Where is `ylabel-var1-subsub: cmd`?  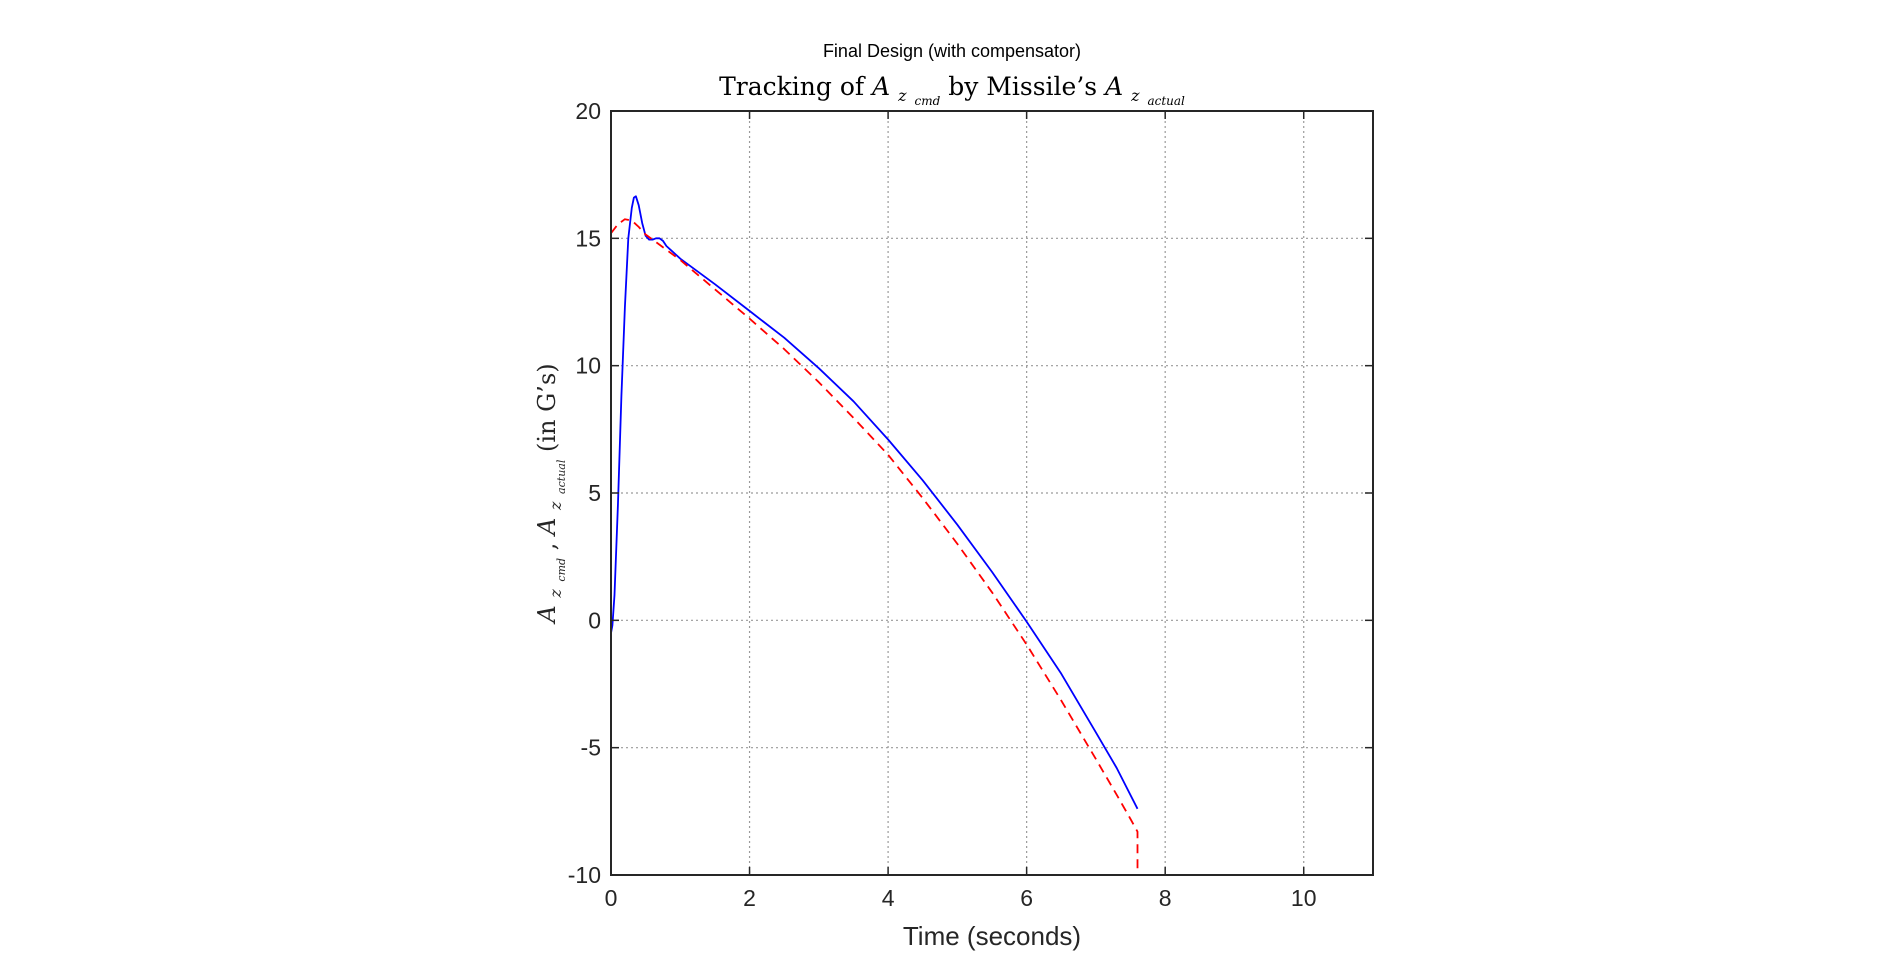
ylabel-var1-subsub: cmd is located at coordinates (561, 570).